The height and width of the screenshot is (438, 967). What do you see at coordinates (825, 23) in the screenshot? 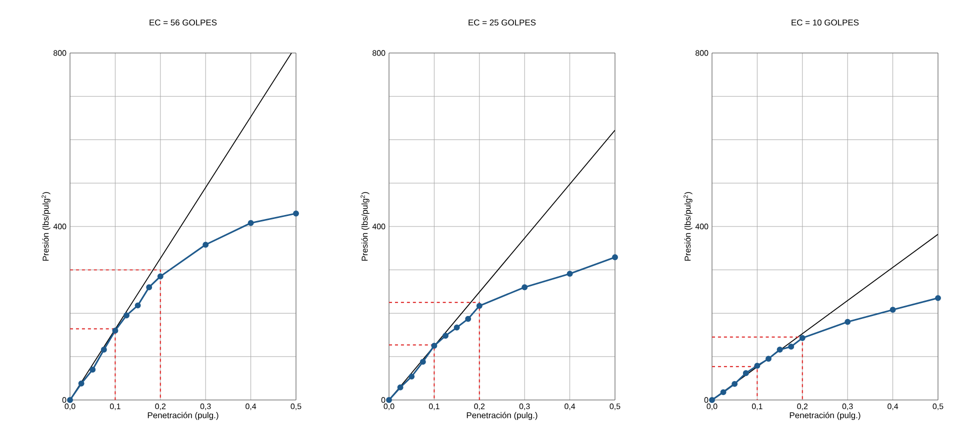
I see `chart-title: EC = 10 GOLPES` at bounding box center [825, 23].